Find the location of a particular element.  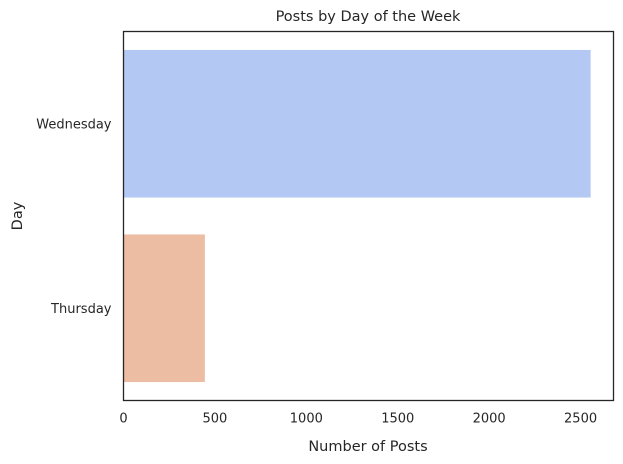

y-tick-label: Thursday is located at coordinates (81, 309).